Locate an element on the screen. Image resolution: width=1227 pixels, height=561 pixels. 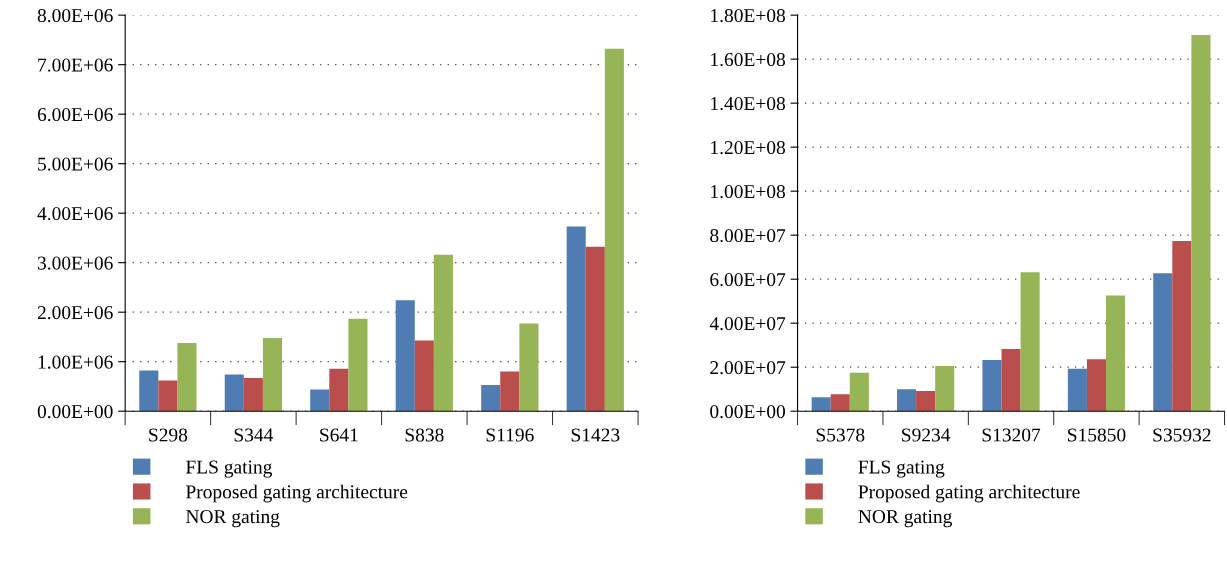
y-tick-label: 5.00E+06 is located at coordinates (75, 164).